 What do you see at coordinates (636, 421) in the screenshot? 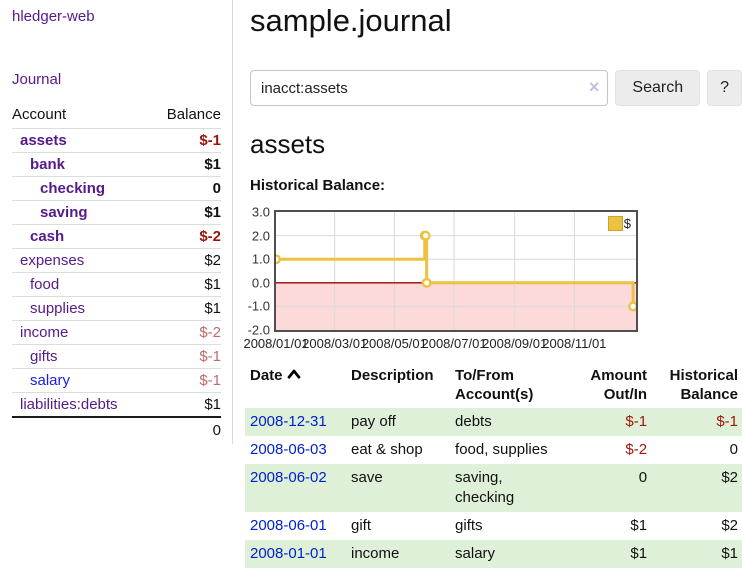
I see `register-amount-cell: $-1` at bounding box center [636, 421].